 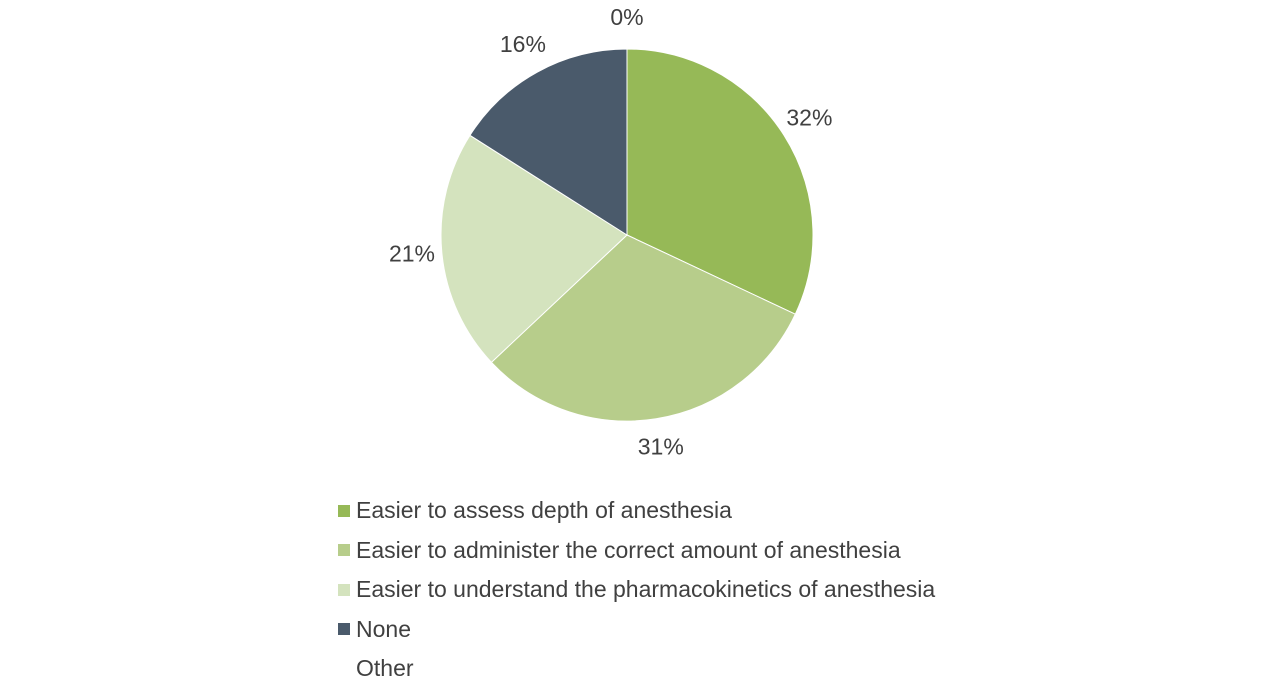 I want to click on data-label-none: 16%, so click(x=523, y=44).